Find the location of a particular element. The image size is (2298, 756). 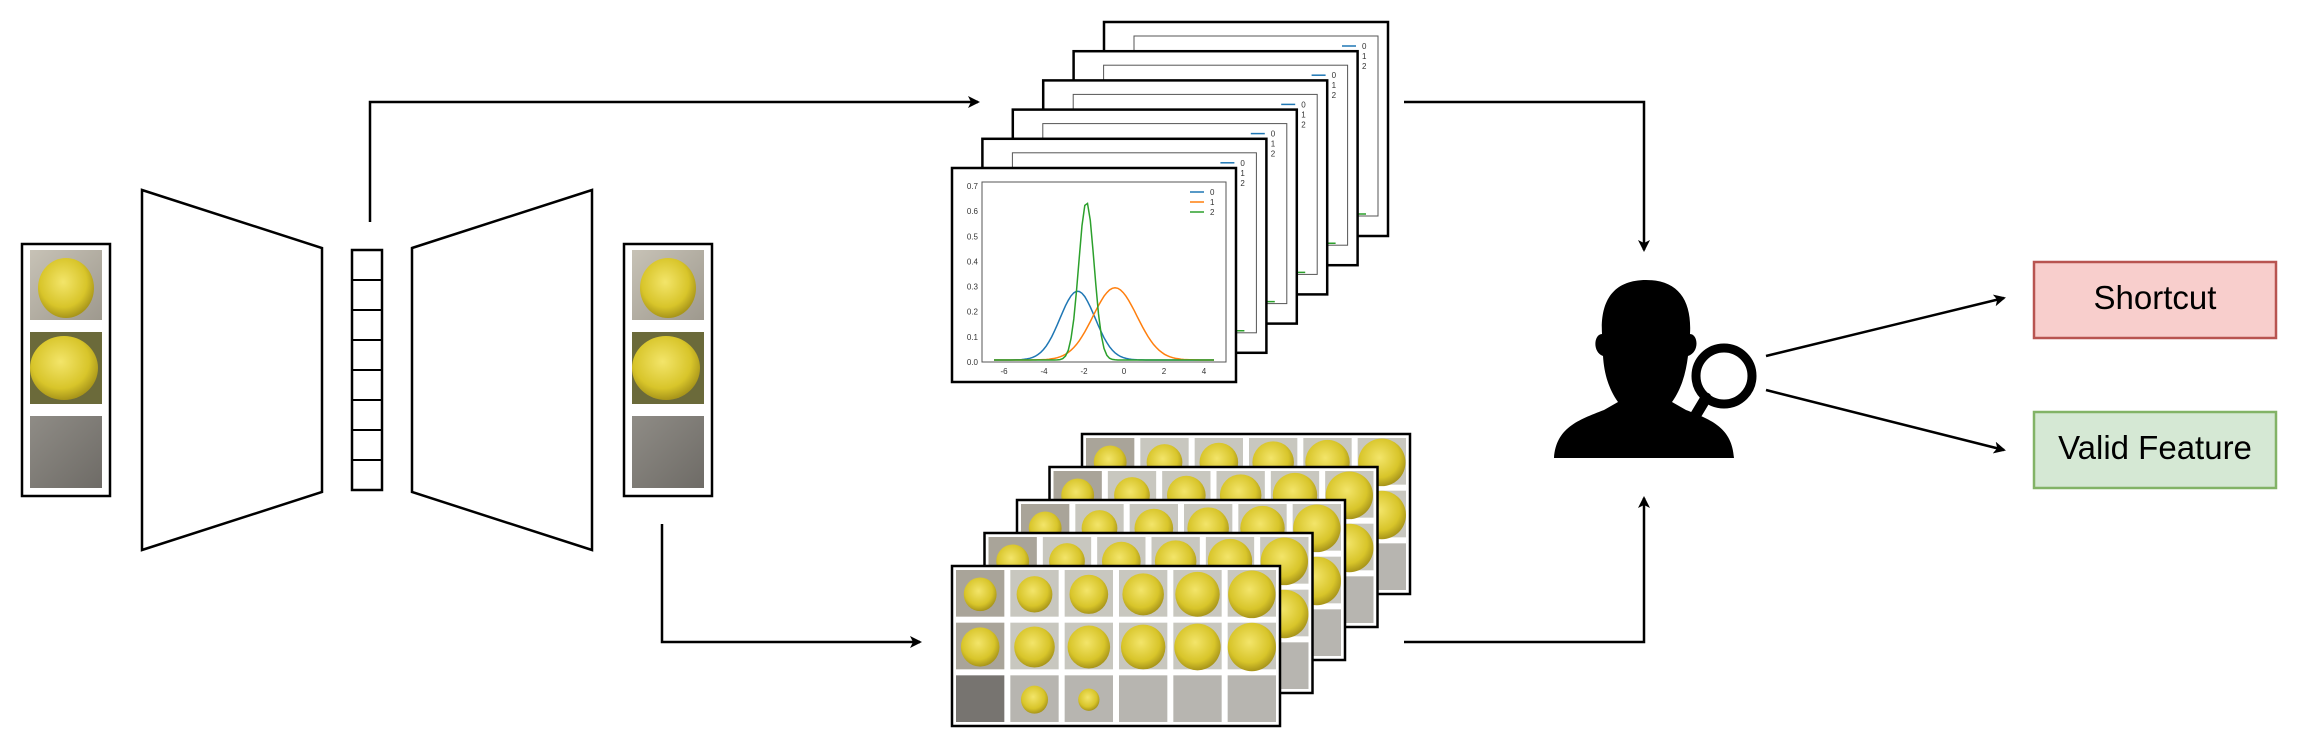

arrow-to-shortcut is located at coordinates (1885, 326).